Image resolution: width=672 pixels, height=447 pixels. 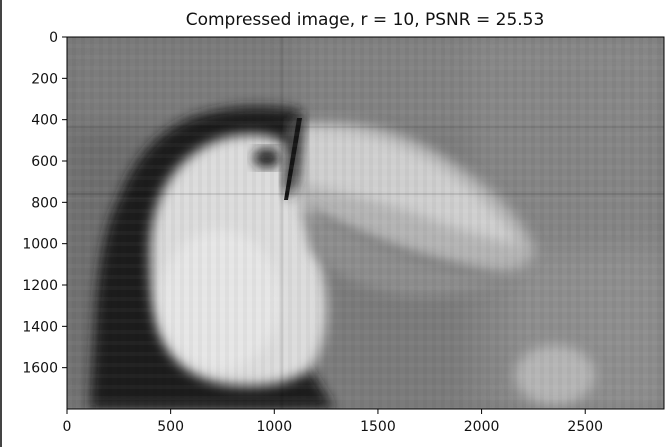 What do you see at coordinates (40, 327) in the screenshot?
I see `y-tick-label: 1400` at bounding box center [40, 327].